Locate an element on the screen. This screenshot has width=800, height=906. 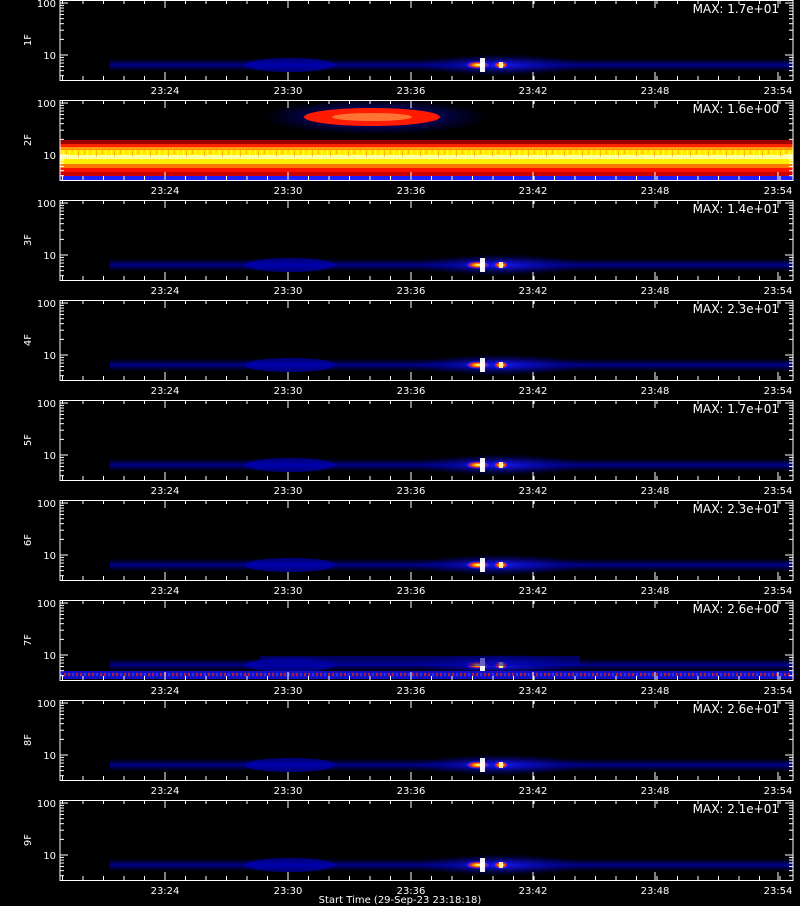
intense-band is located at coordinates (426, 160).